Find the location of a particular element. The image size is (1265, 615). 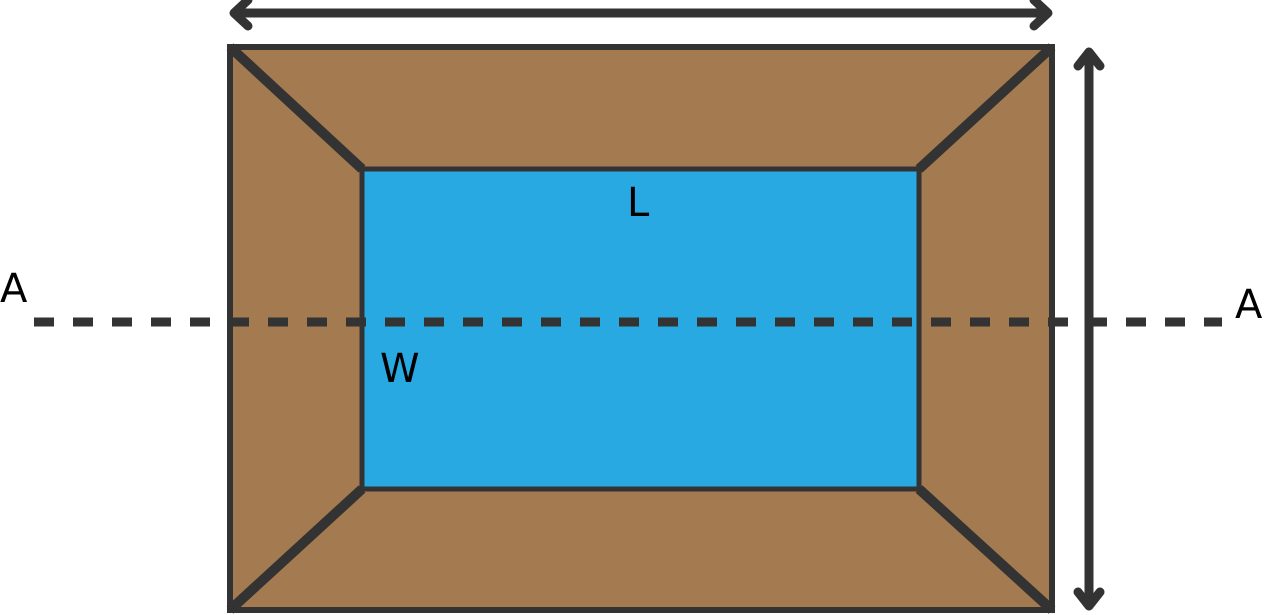

slope-line-bottom-right is located at coordinates (985, 549).